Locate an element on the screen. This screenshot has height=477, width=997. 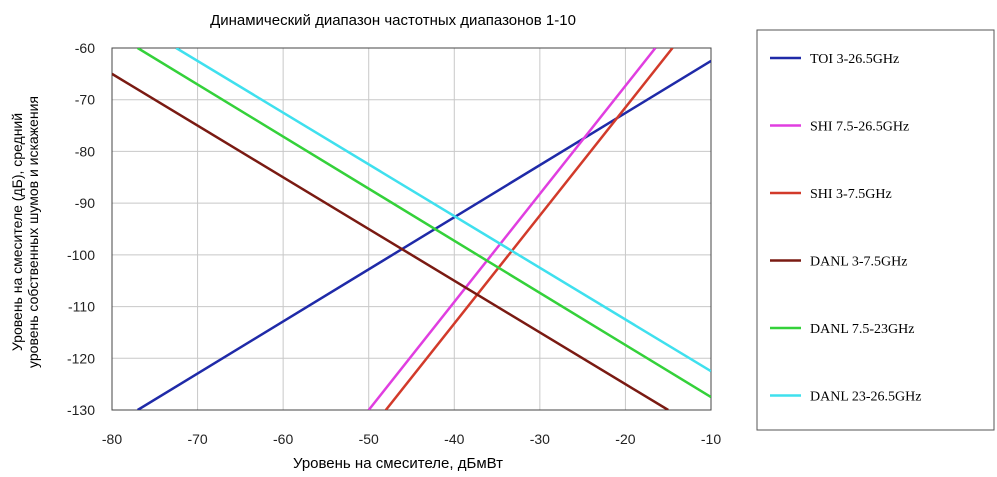
y-tick-label: -110 is located at coordinates (81, 307).